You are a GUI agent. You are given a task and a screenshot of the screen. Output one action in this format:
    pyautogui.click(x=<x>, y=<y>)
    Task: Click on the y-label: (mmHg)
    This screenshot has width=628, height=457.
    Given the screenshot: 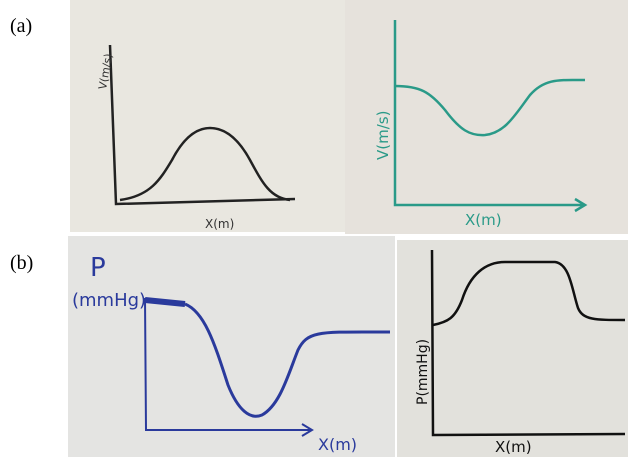 What is the action you would take?
    pyautogui.click(x=109, y=300)
    